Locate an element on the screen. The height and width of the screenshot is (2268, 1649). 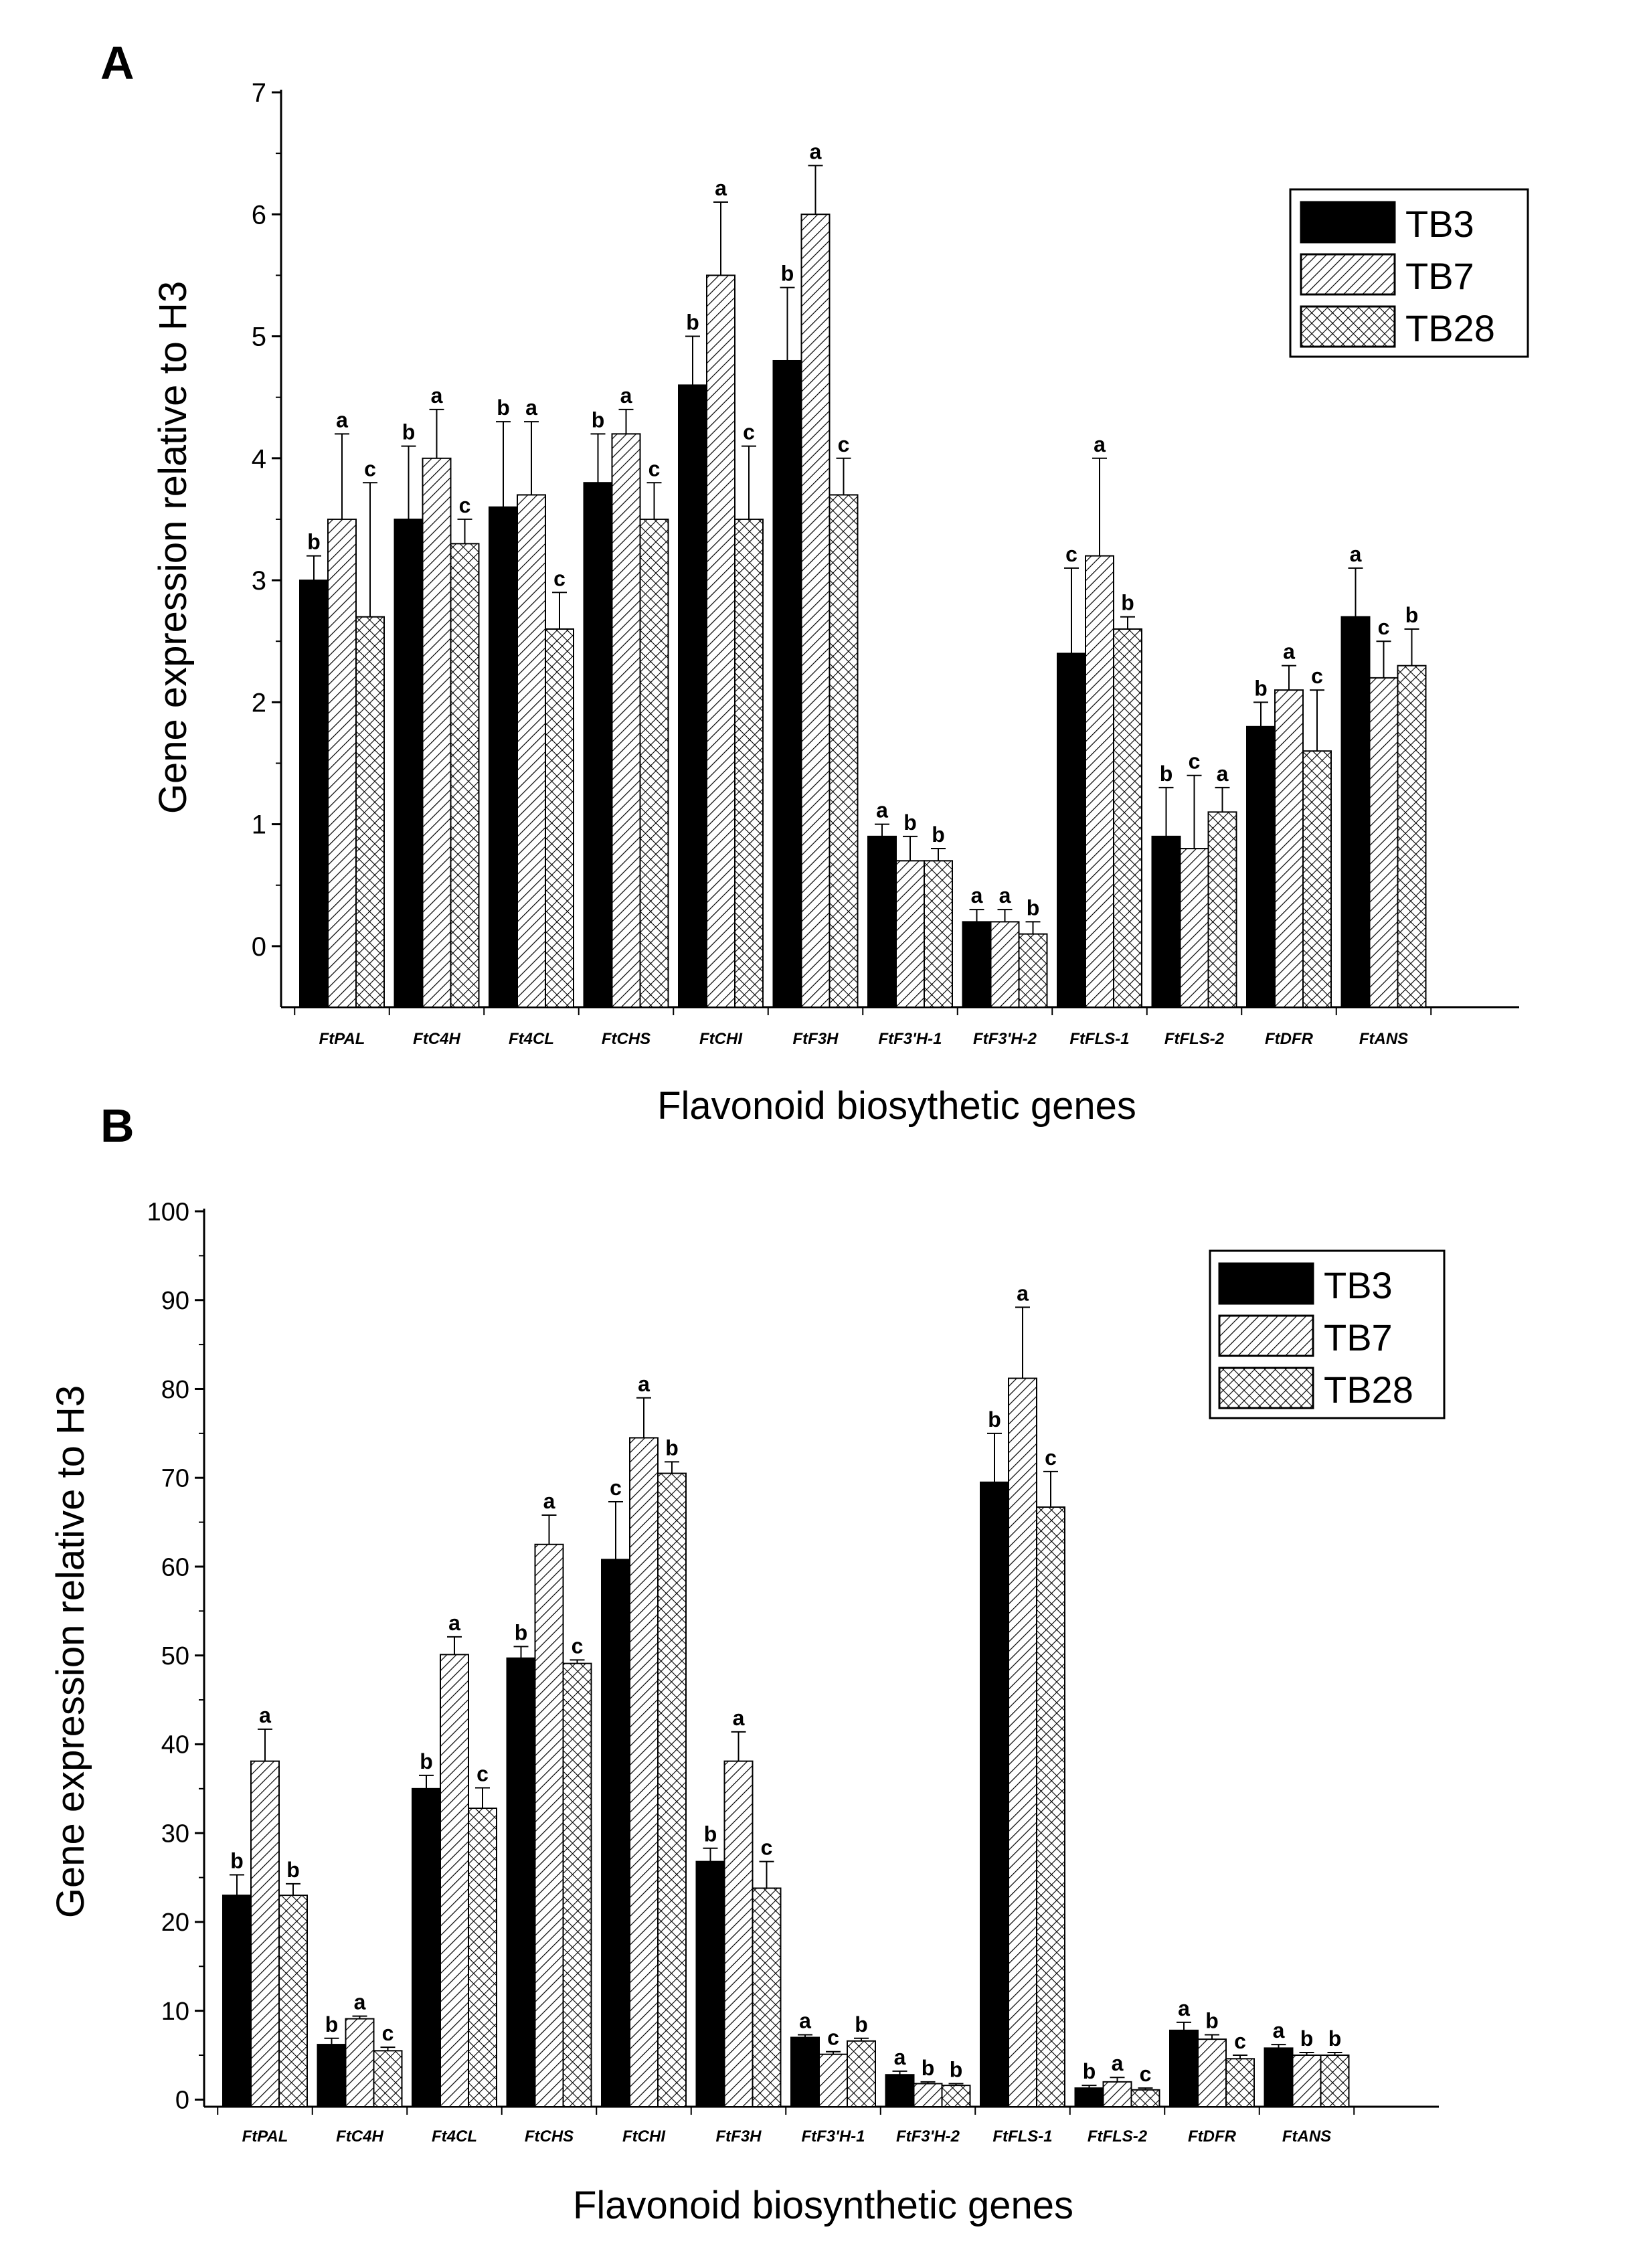
y-tick-label-b: 60 is located at coordinates (175, 1567).